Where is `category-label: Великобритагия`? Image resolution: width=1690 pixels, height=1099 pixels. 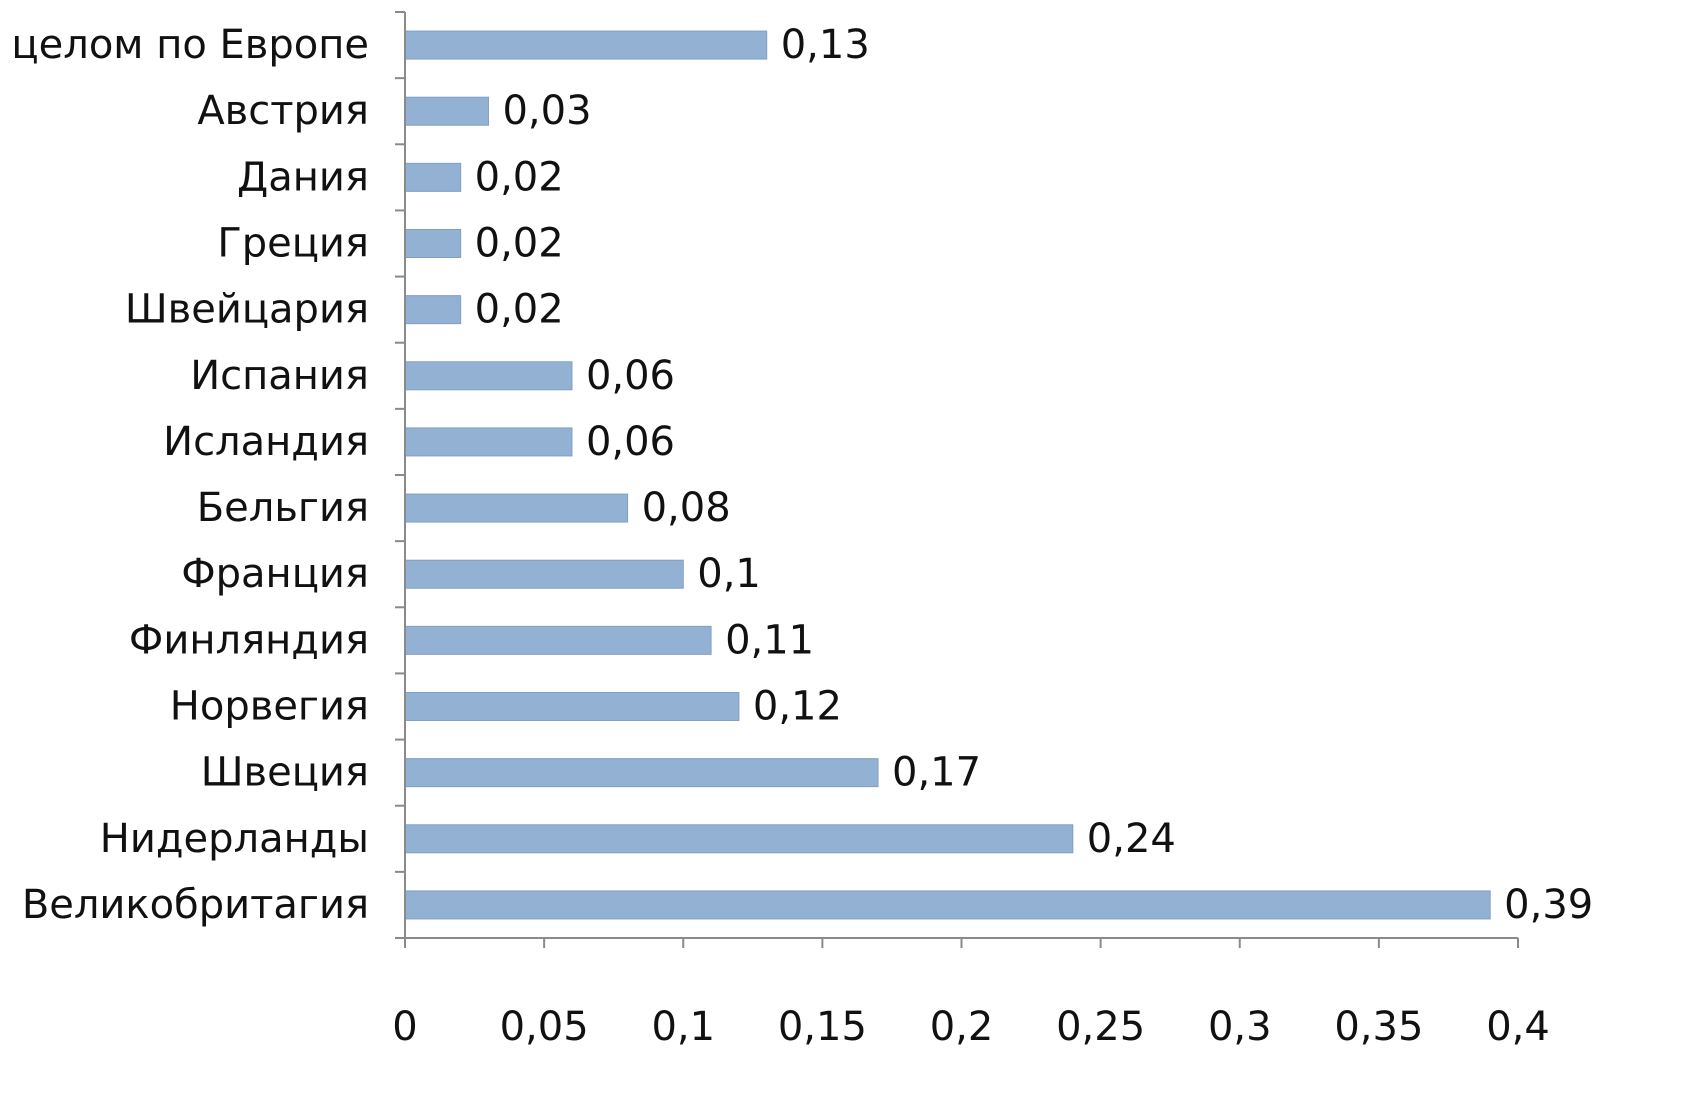
category-label: Великобритагия is located at coordinates (195, 905).